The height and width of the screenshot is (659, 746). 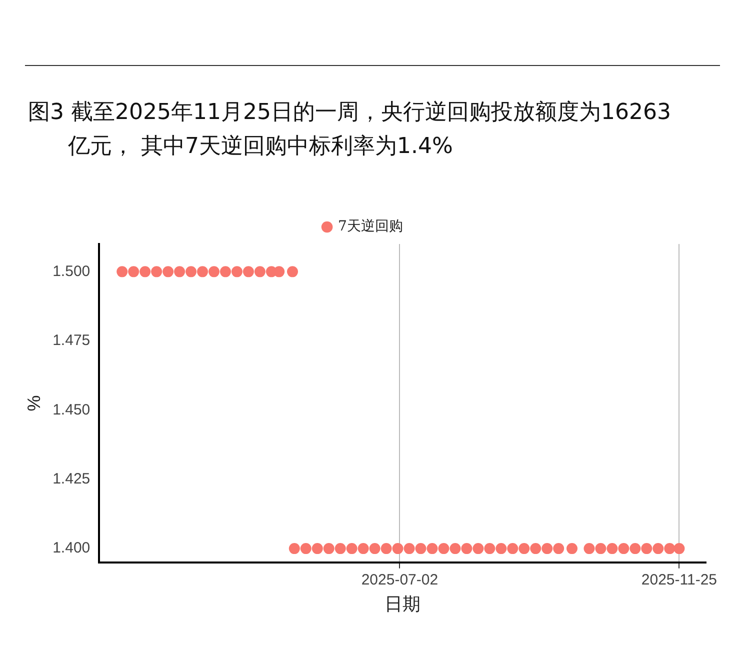 What do you see at coordinates (34, 403) in the screenshot?
I see `y-axis-title: %` at bounding box center [34, 403].